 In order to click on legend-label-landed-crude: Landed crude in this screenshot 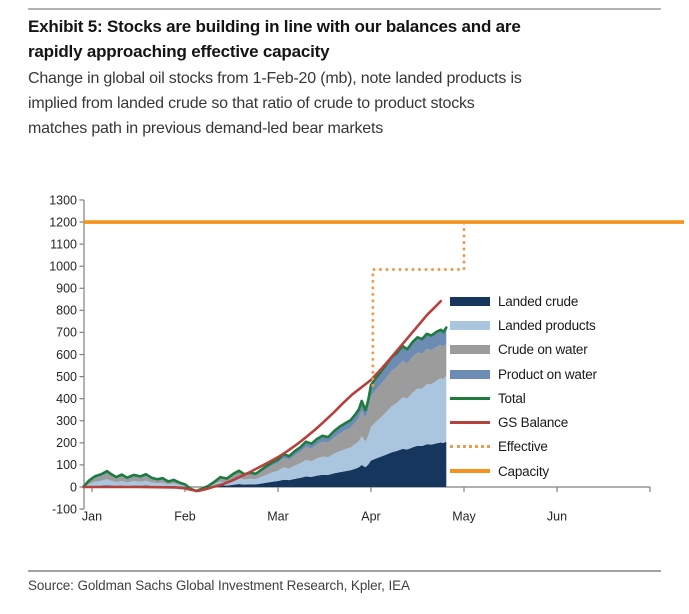, I will do `click(538, 301)`.